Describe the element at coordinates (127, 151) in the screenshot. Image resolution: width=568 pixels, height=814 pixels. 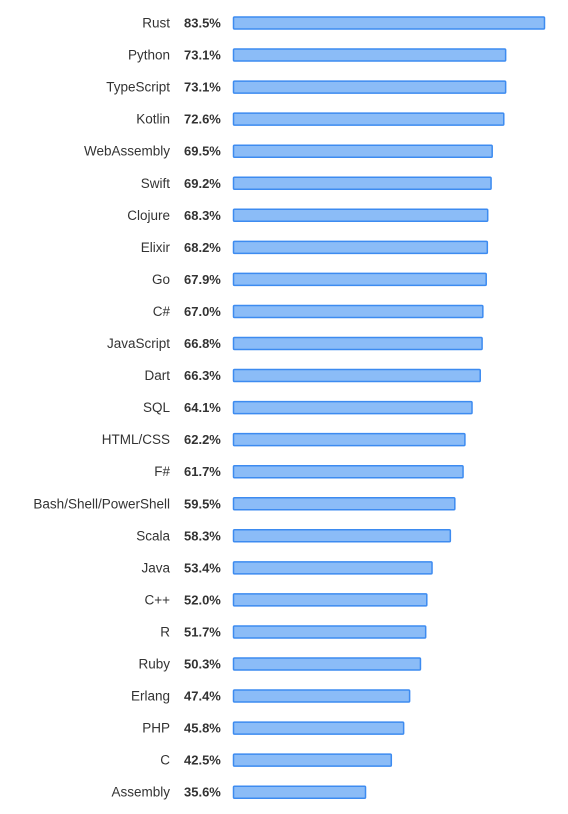
I see `category-label: WebAssembly` at that location.